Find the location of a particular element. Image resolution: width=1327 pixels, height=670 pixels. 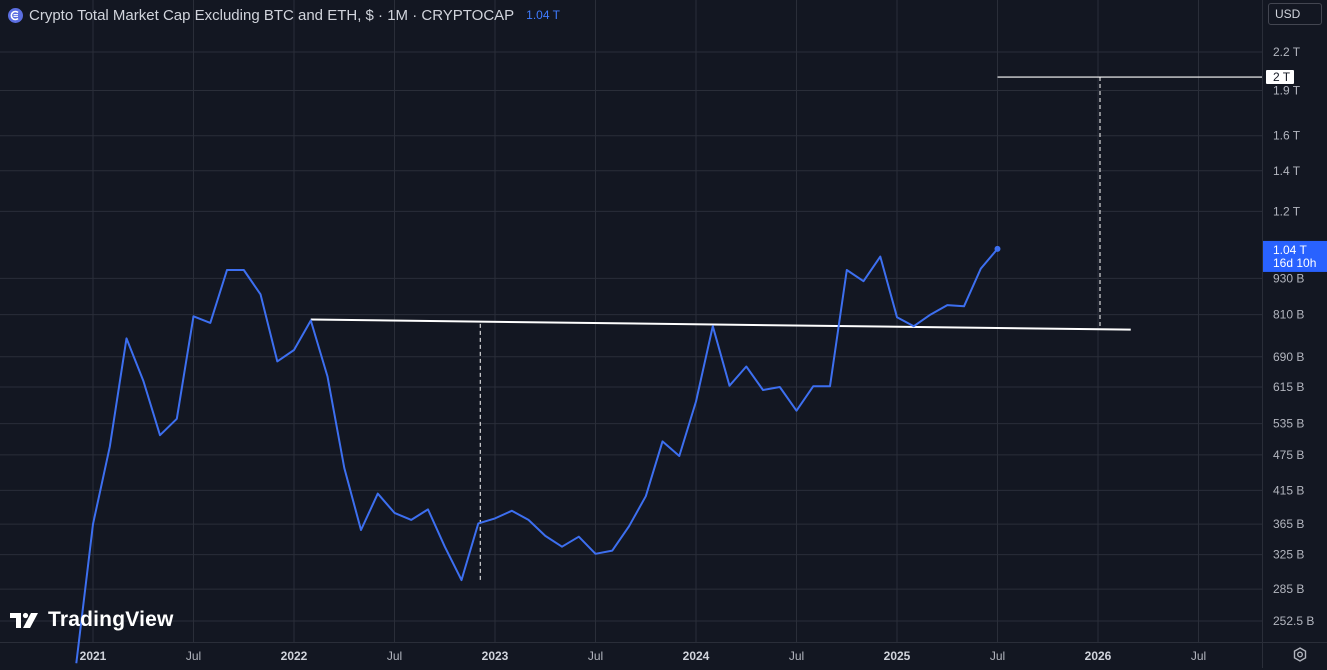

x-tick-label: 2023 is located at coordinates (495, 656).